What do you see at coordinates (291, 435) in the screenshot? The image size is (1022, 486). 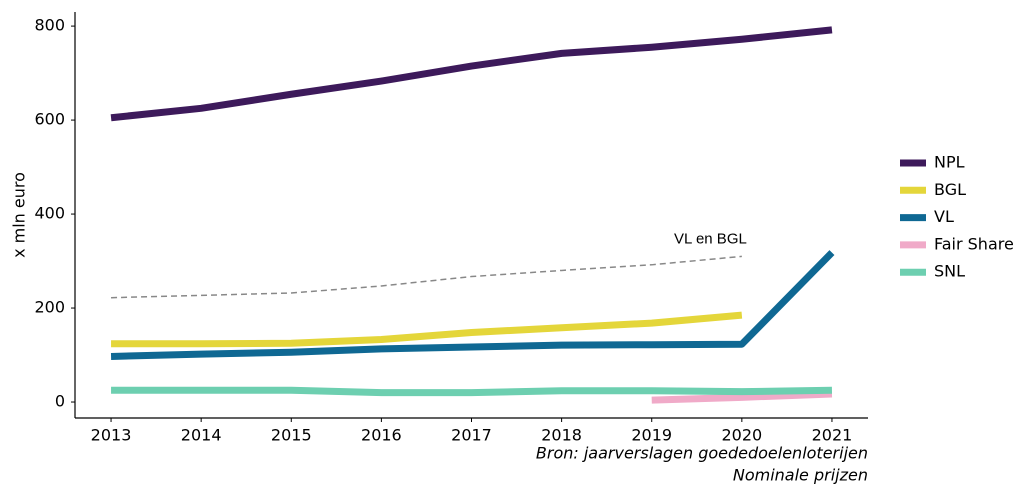 I see `x-tick-label: 2015` at bounding box center [291, 435].